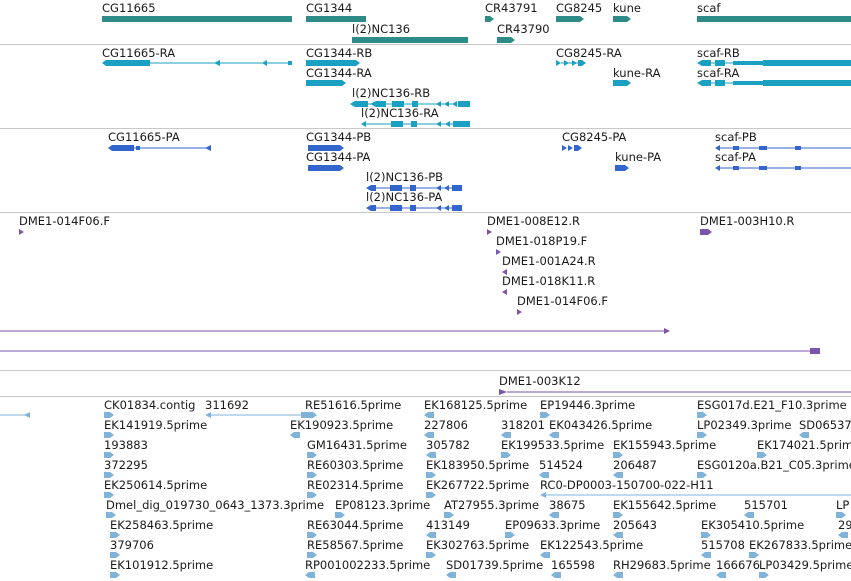  What do you see at coordinates (355, 545) in the screenshot?
I see `est-label: RE58567.5prime` at bounding box center [355, 545].